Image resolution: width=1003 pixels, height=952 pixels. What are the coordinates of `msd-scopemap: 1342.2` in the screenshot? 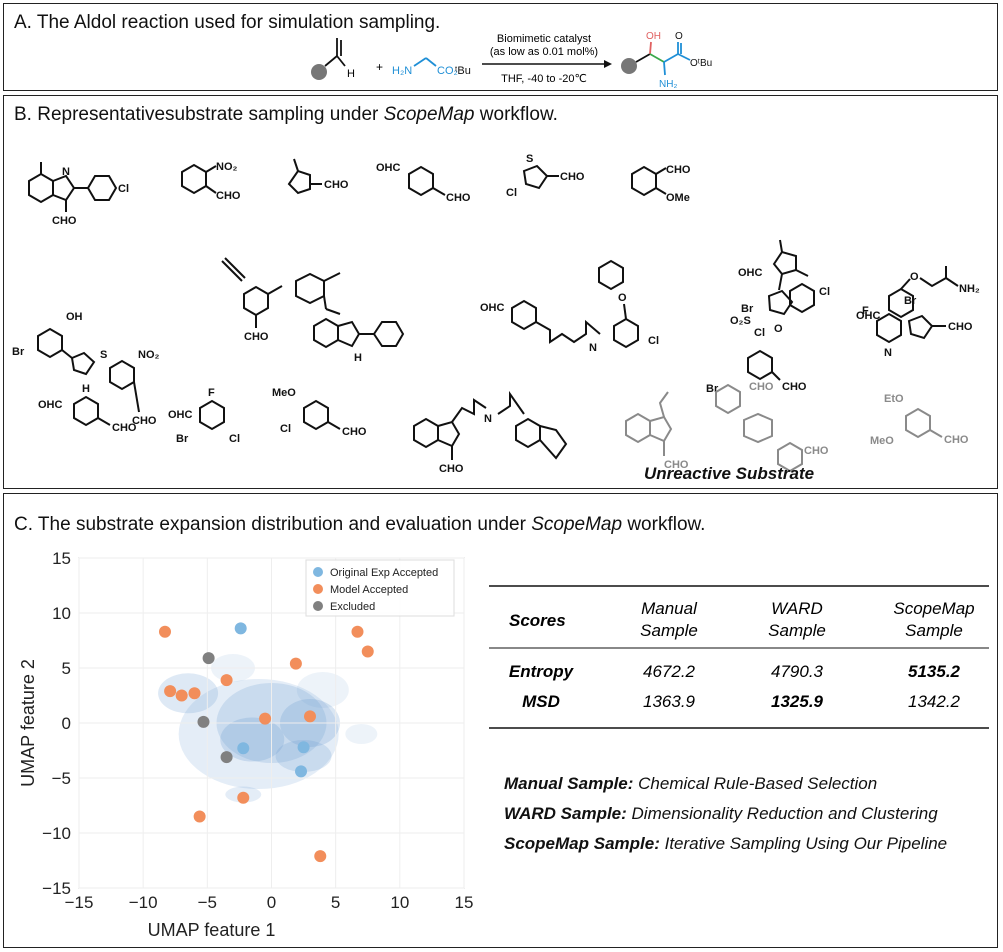 It's located at (934, 701).